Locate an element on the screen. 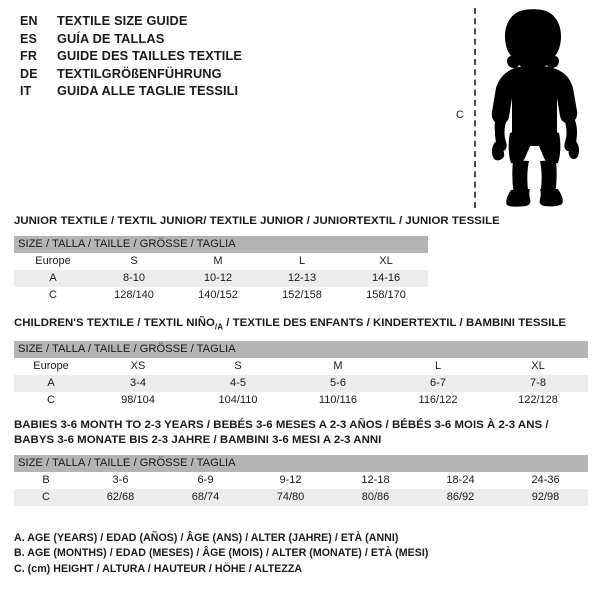 The image size is (600, 600). language-row: IT GUIDA ALLE TAGLIE TESSILI is located at coordinates (220, 92).